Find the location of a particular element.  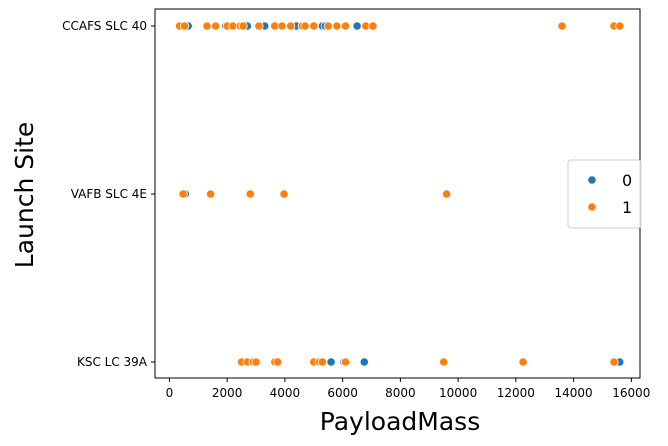

y-axis-title: Launch Site is located at coordinates (24, 195).